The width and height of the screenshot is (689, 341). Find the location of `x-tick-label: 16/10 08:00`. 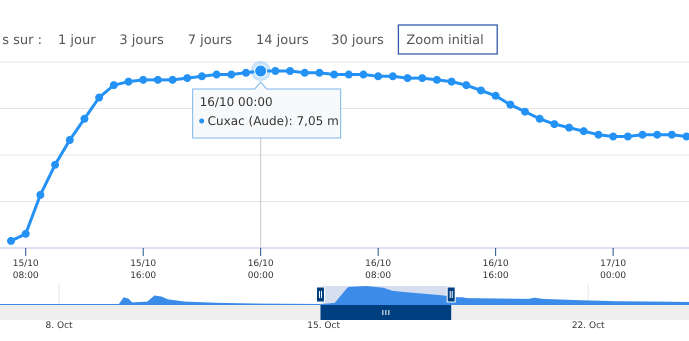

x-tick-label: 16/10 08:00 is located at coordinates (378, 270).